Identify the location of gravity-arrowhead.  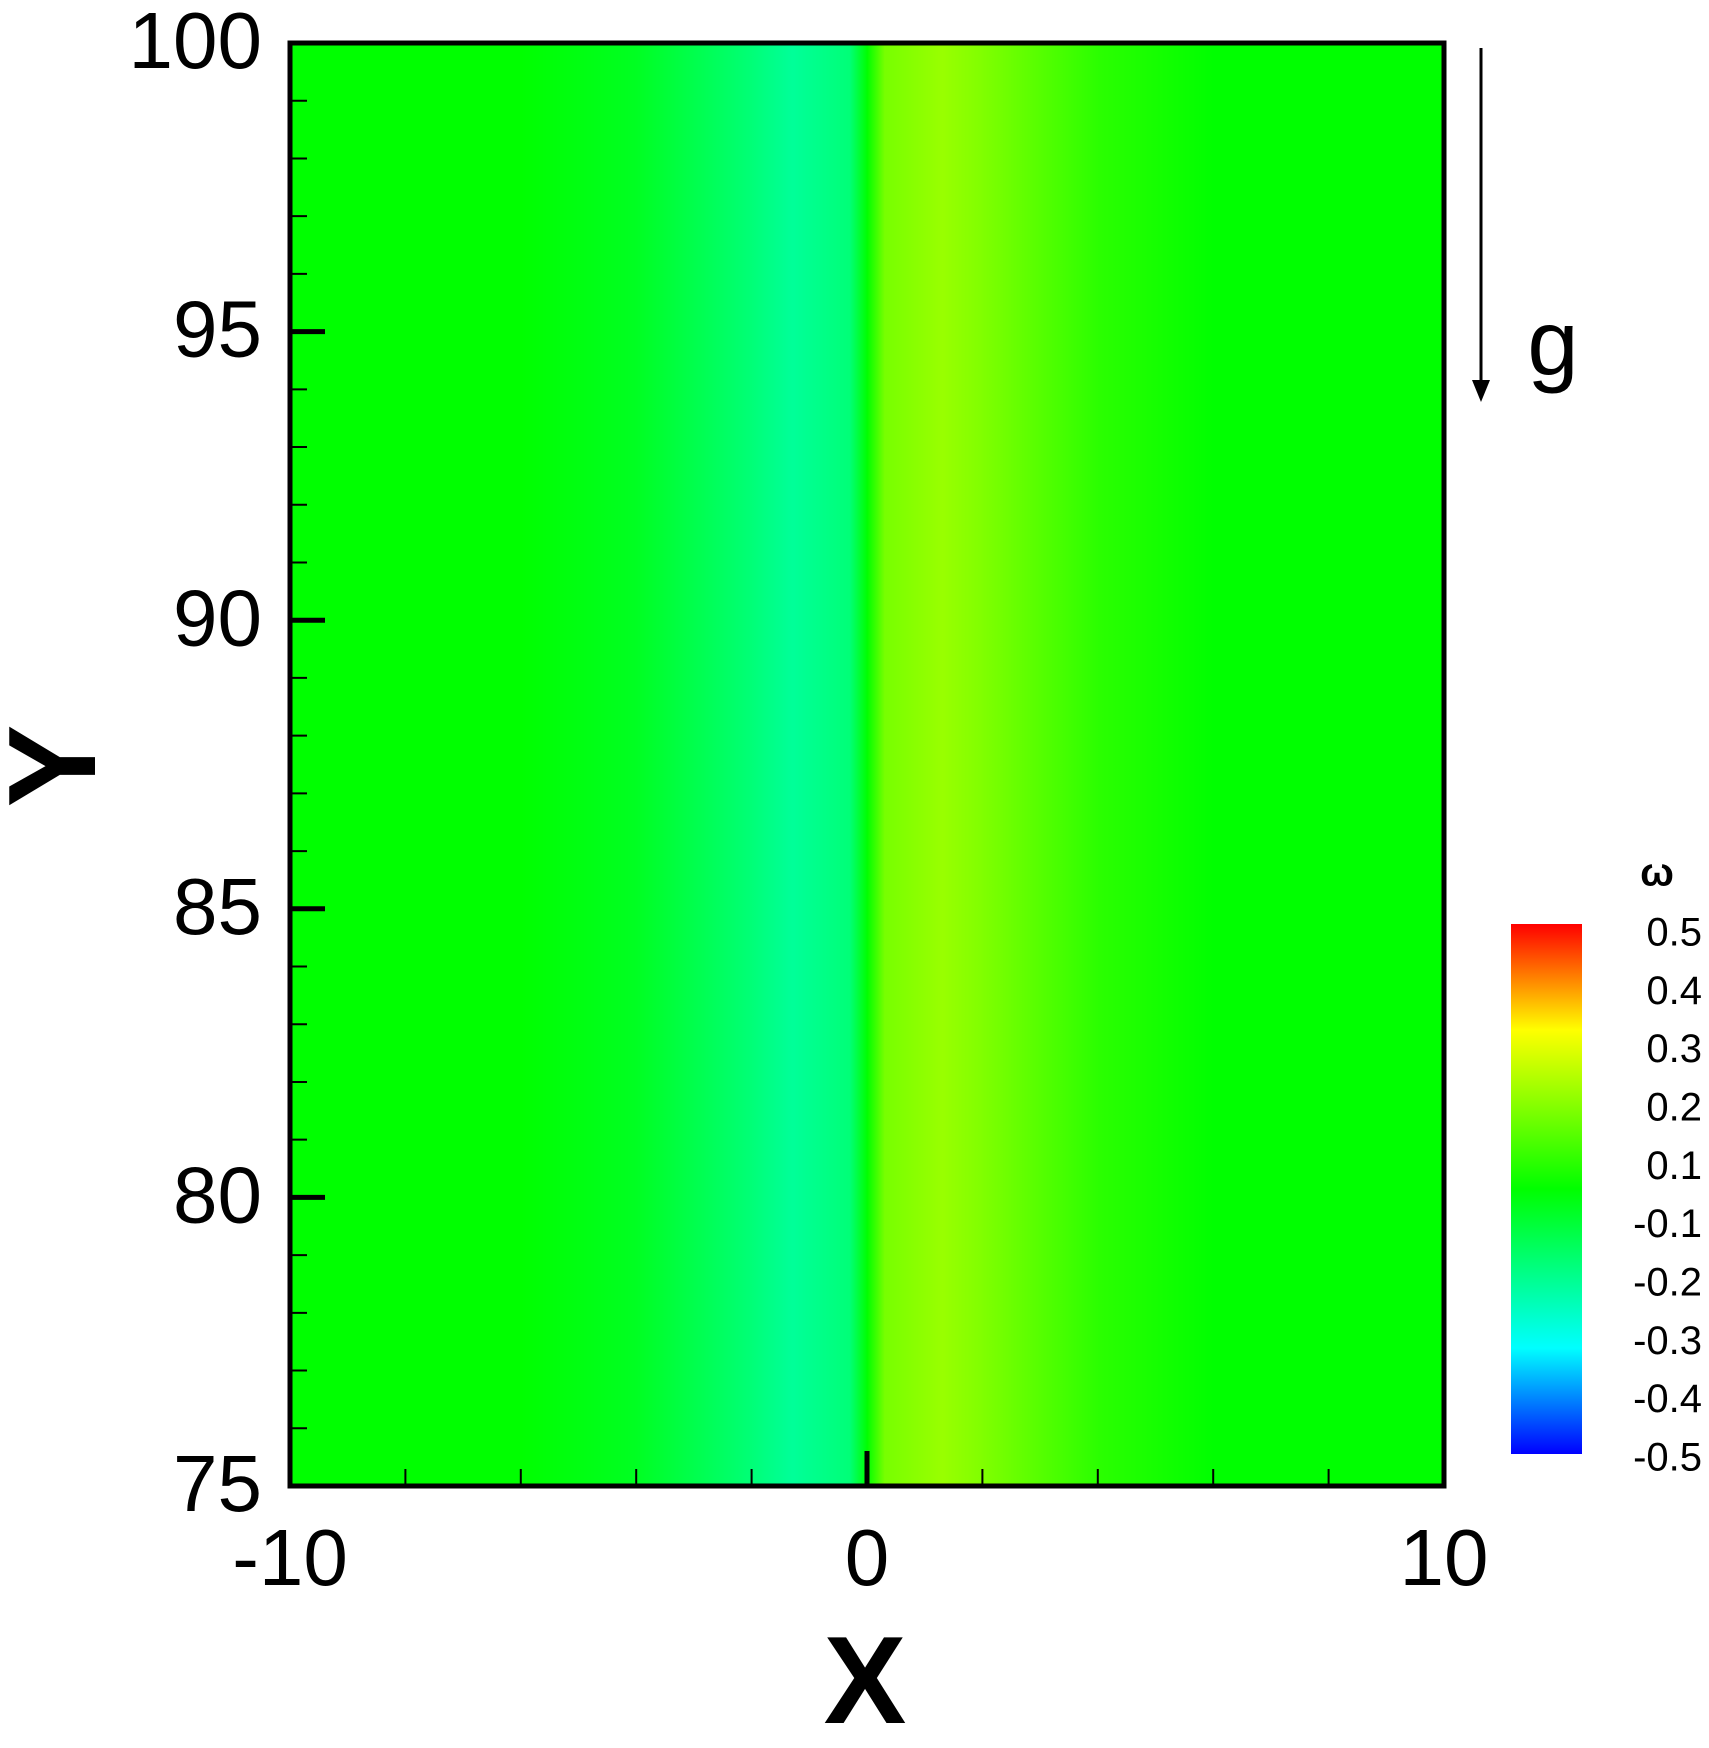
(1481, 391).